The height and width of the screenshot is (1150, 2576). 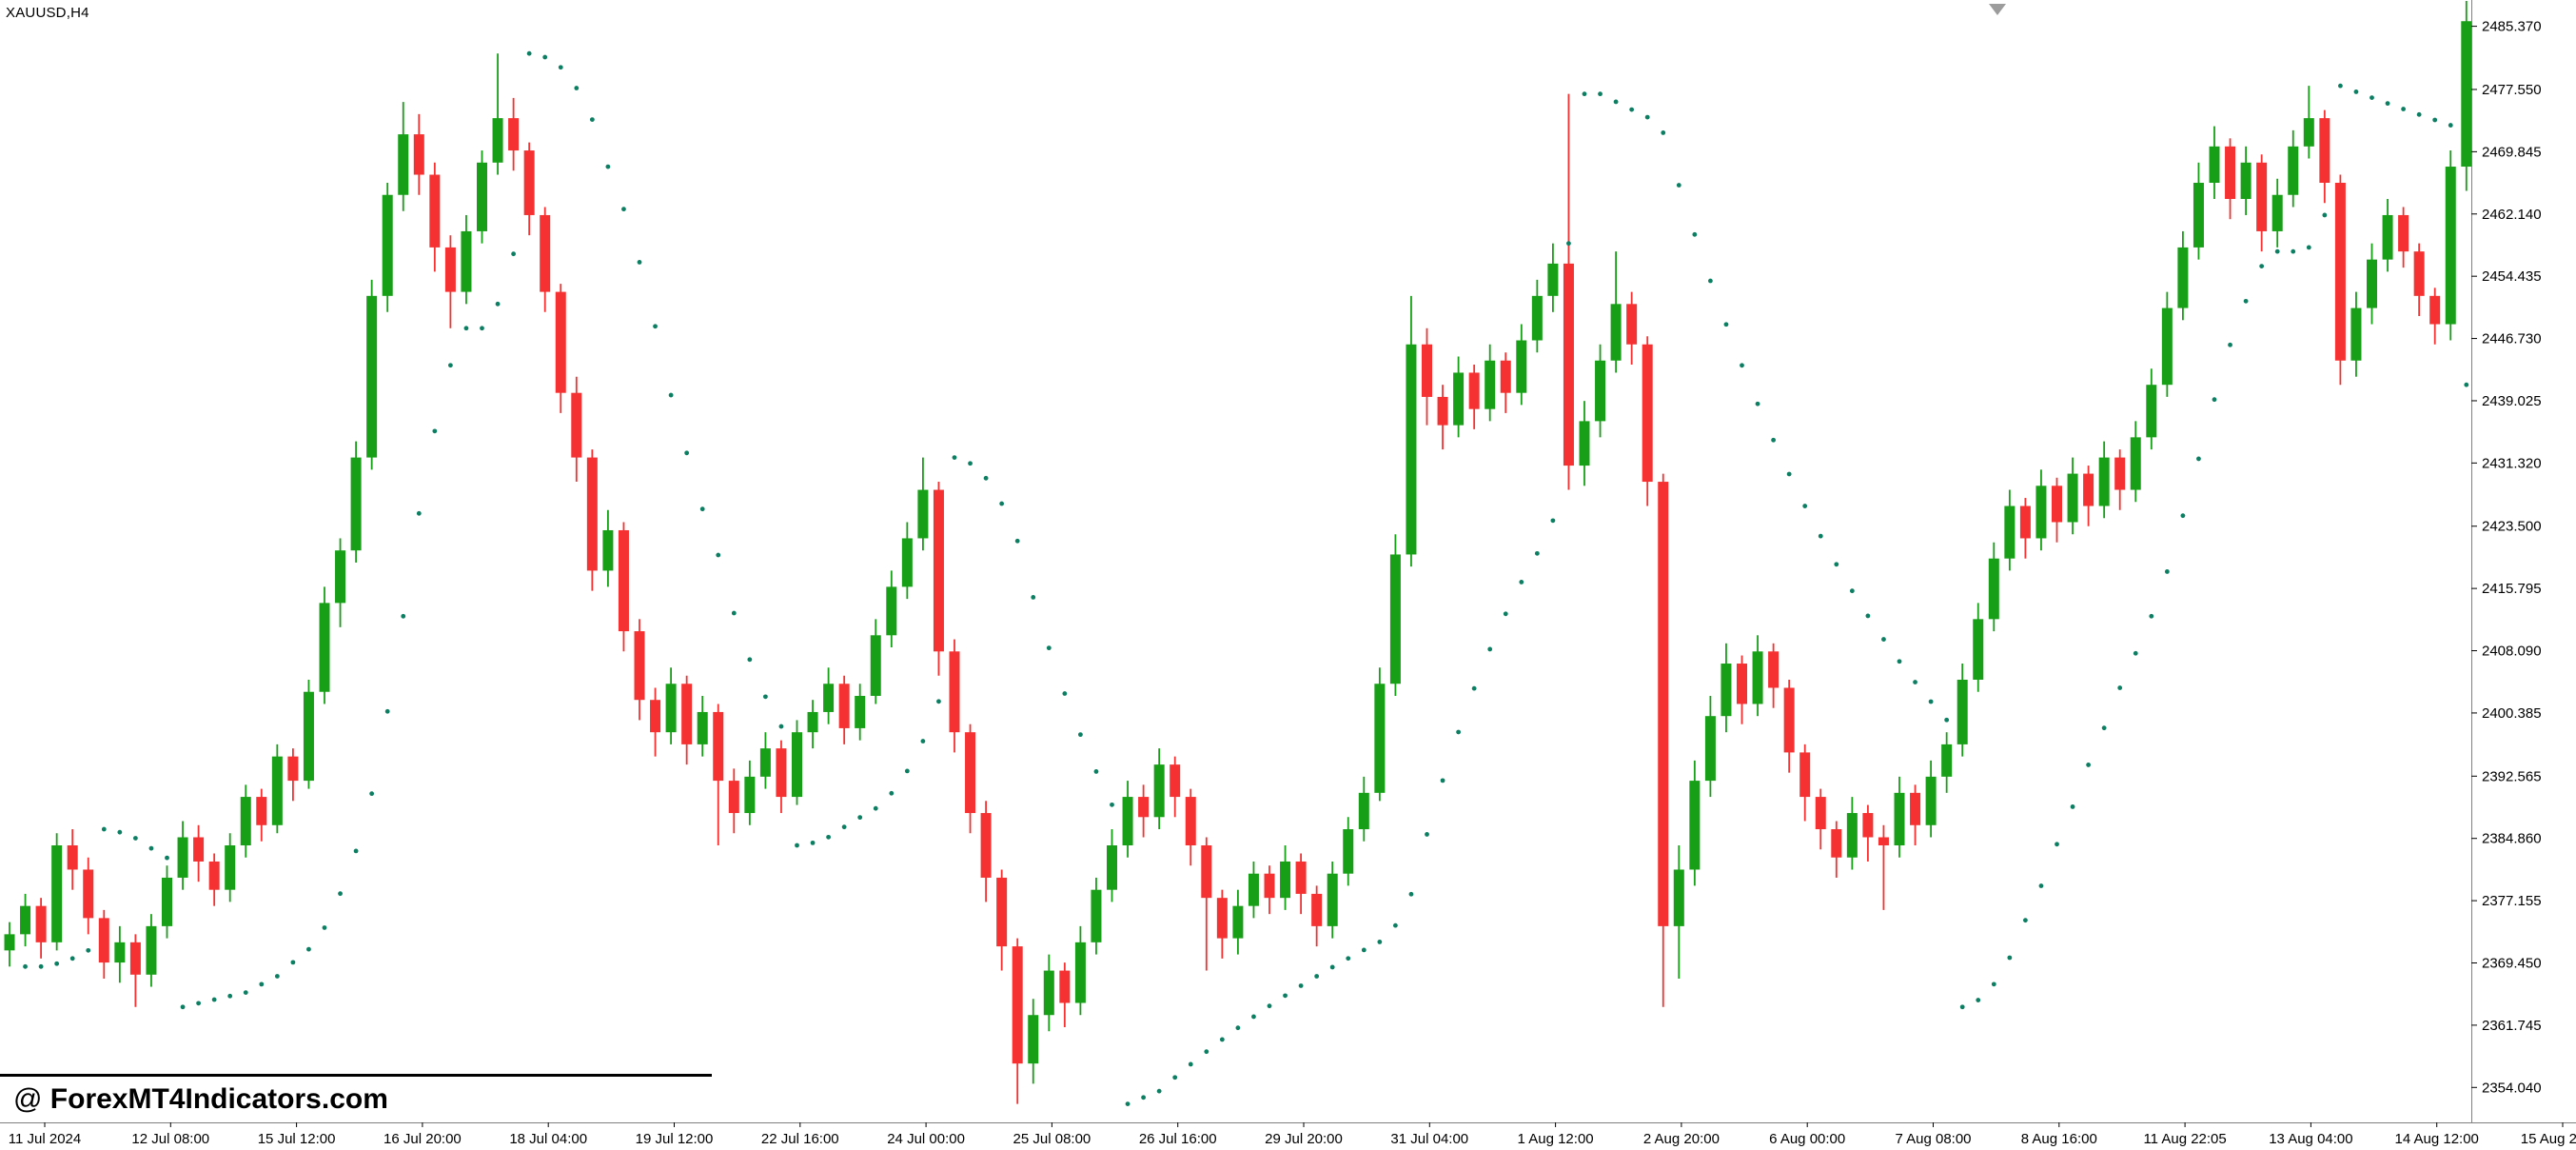 What do you see at coordinates (2512, 589) in the screenshot?
I see `price-axis-label: 2415.795` at bounding box center [2512, 589].